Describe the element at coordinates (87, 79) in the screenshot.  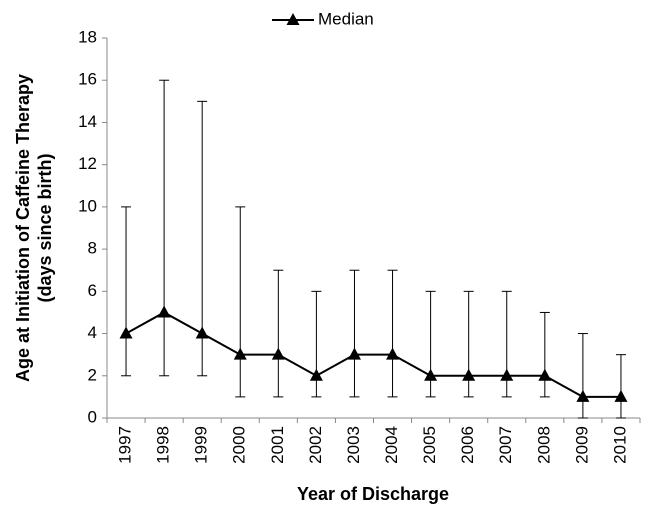
I see `y-tick-label: 16` at that location.